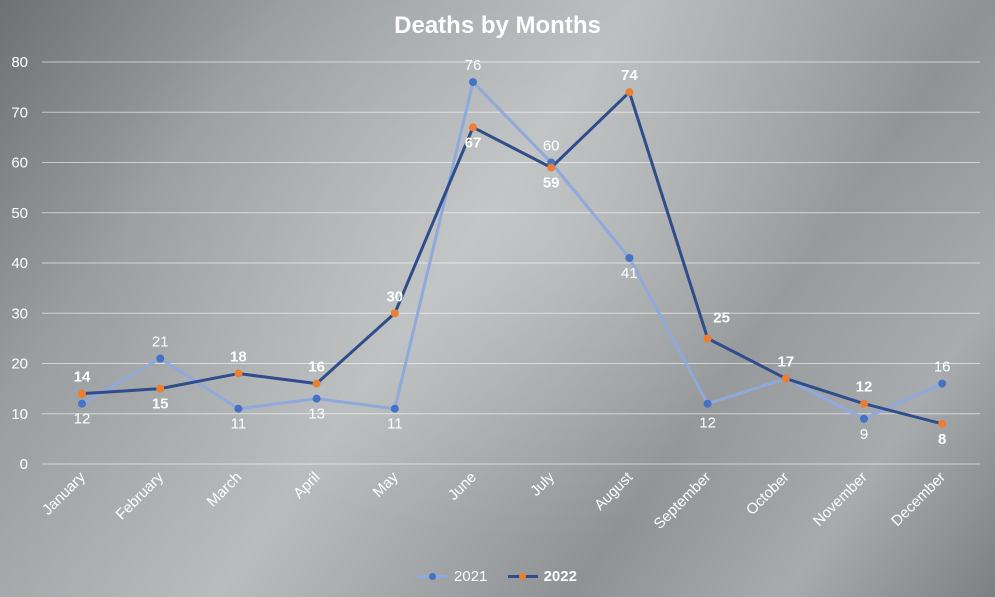 The width and height of the screenshot is (995, 597). What do you see at coordinates (840, 499) in the screenshot?
I see `x-tick-label: November` at bounding box center [840, 499].